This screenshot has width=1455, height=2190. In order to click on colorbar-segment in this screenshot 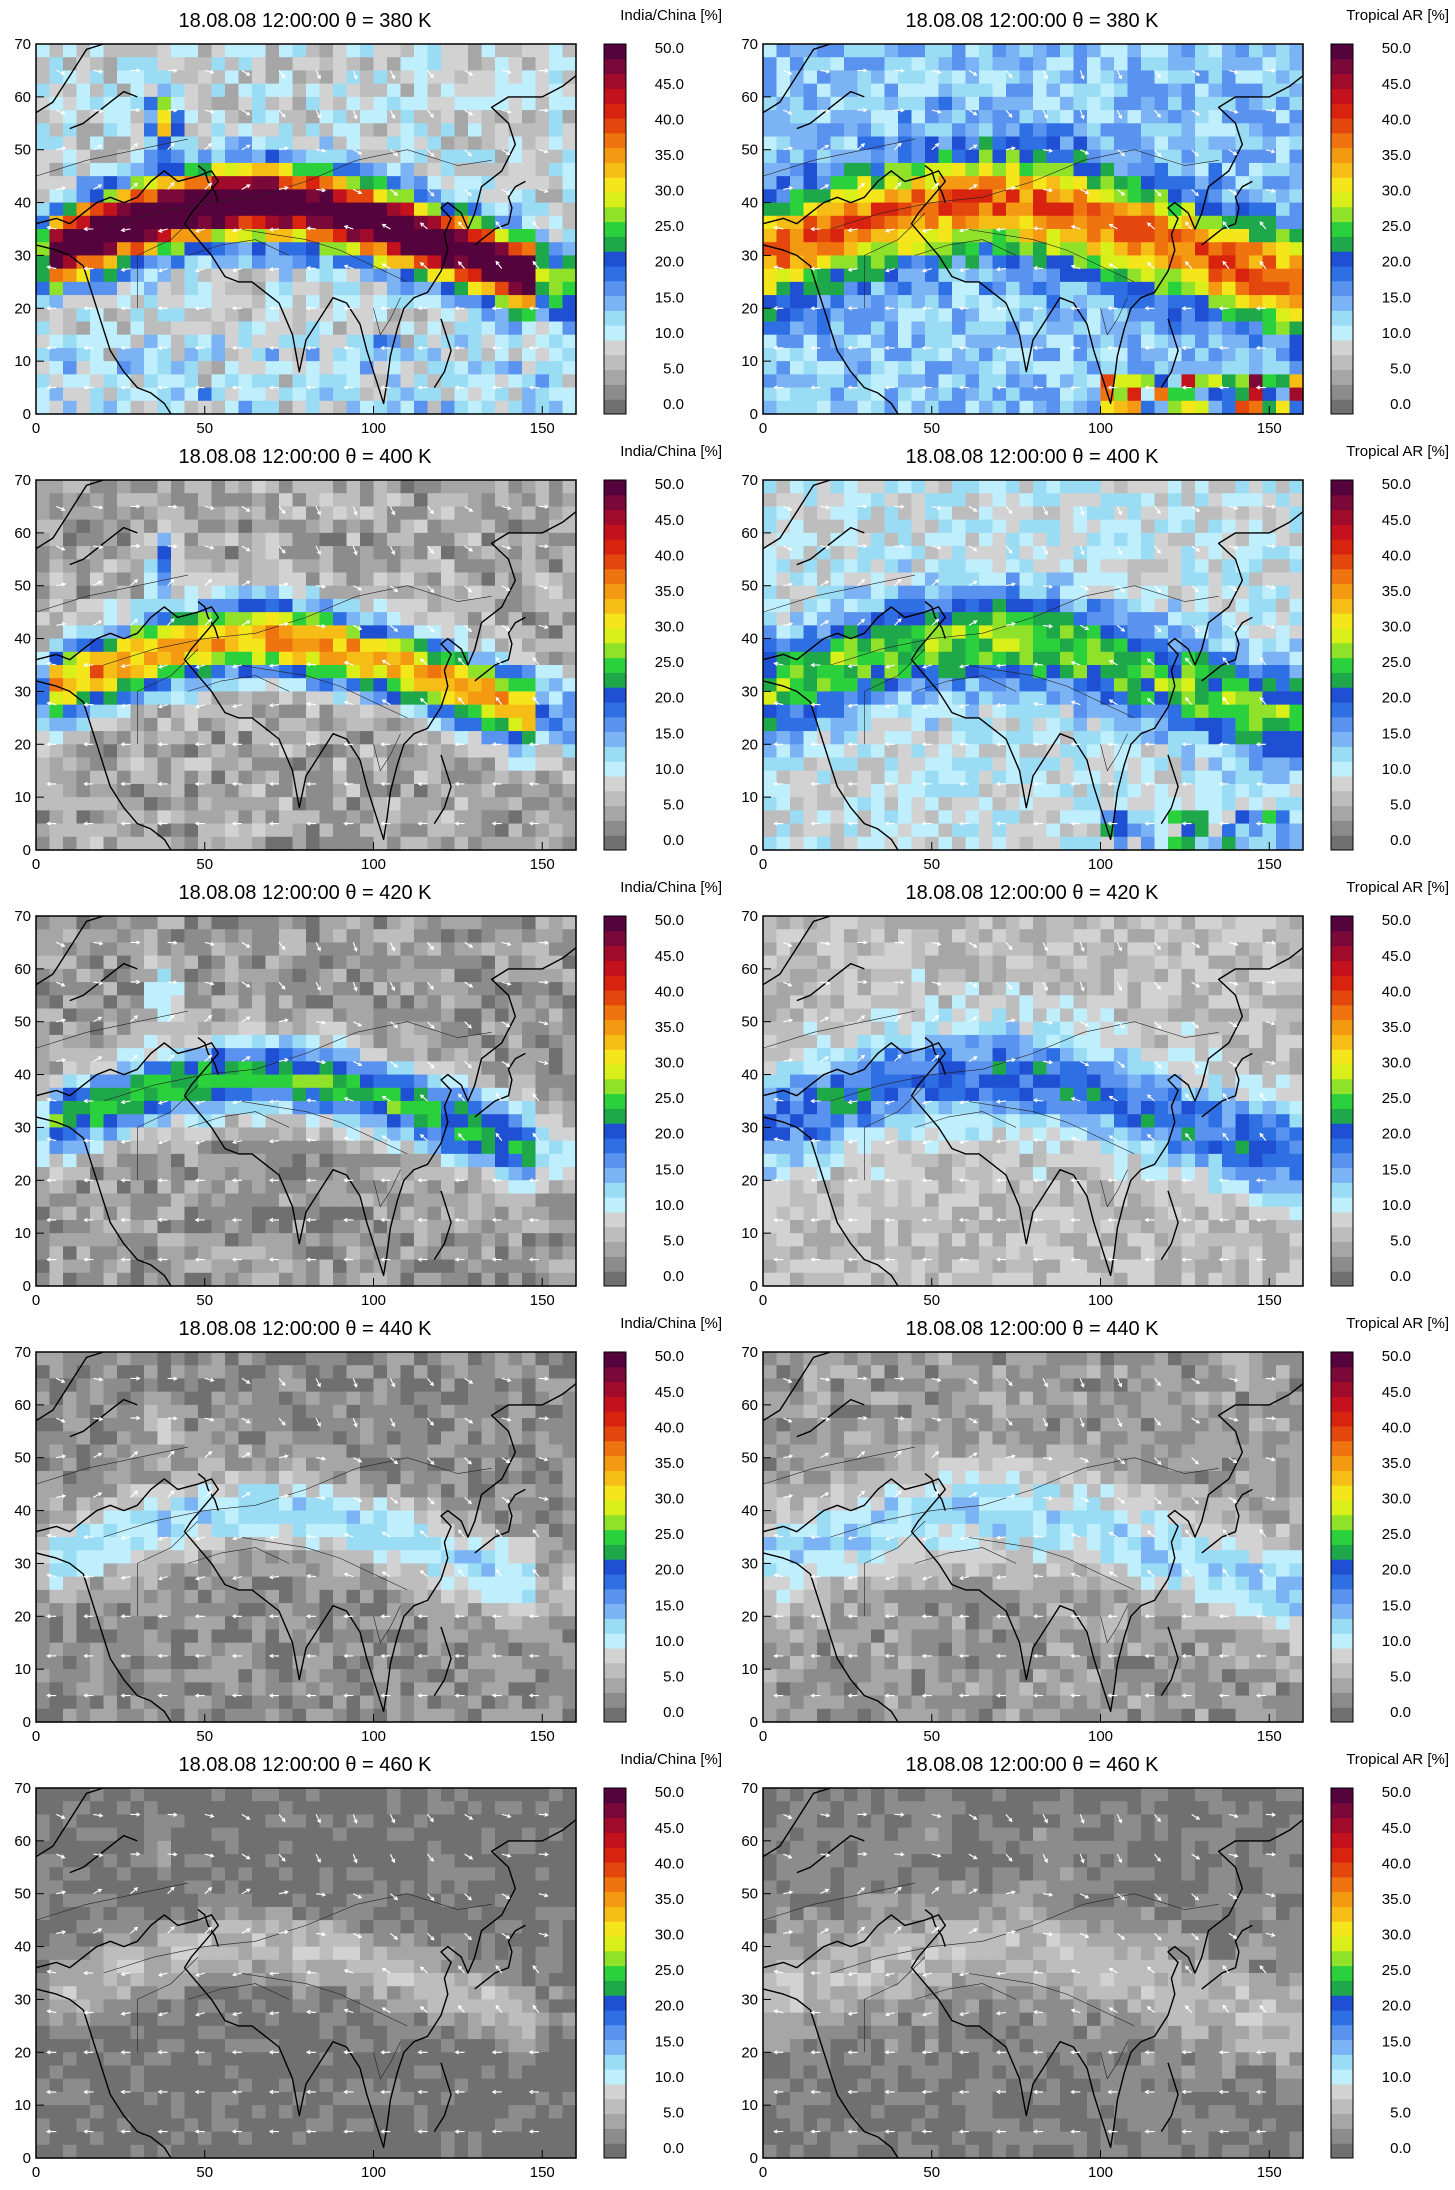, I will do `click(615, 517)`.